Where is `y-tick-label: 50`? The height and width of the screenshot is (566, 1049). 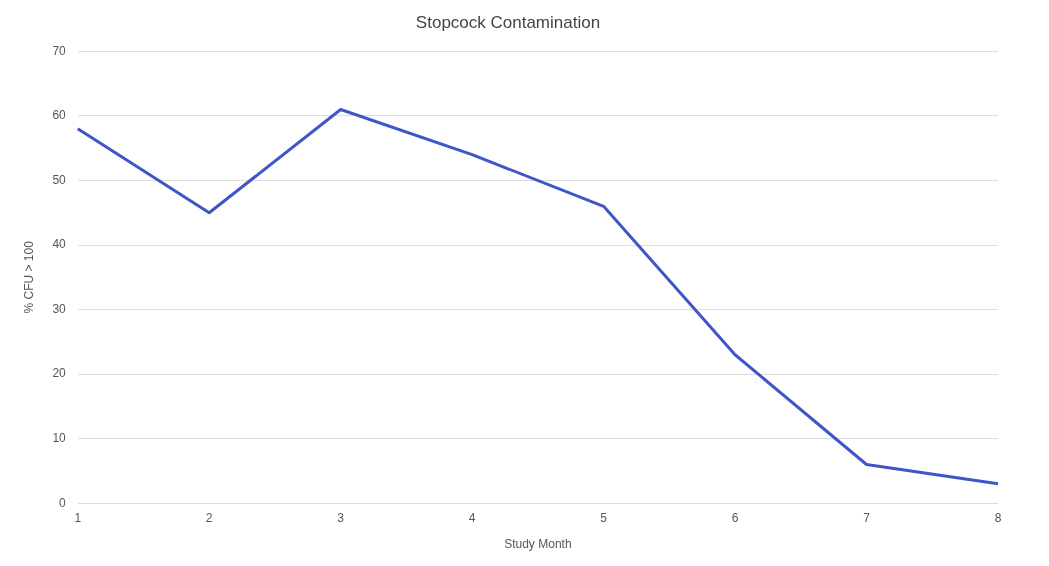 y-tick-label: 50 is located at coordinates (59, 179).